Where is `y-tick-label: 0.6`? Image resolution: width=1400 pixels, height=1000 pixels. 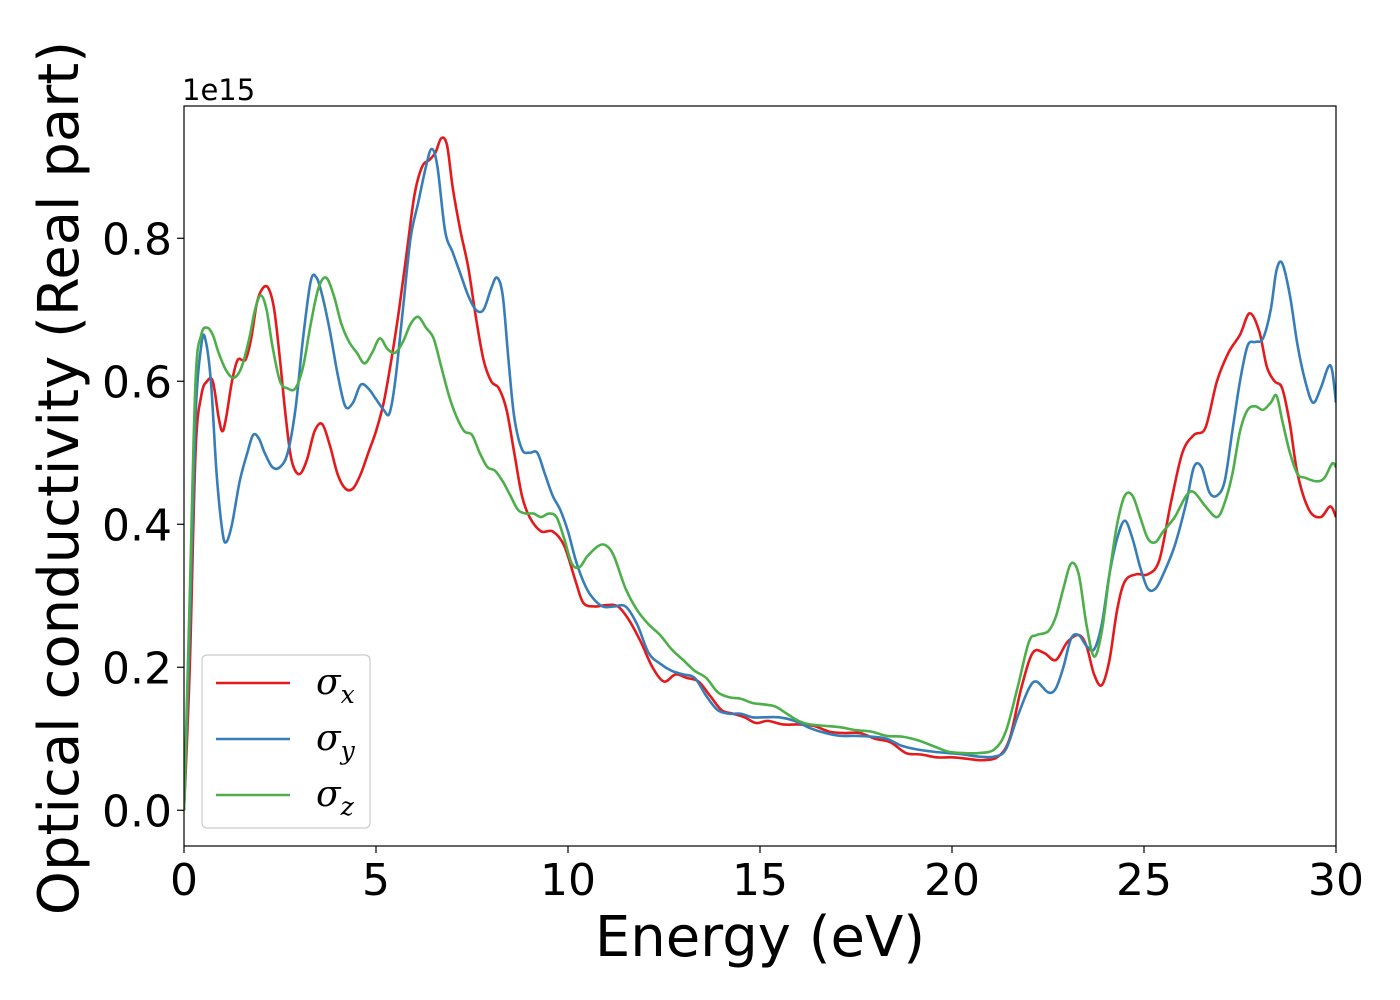 y-tick-label: 0.6 is located at coordinates (137, 382).